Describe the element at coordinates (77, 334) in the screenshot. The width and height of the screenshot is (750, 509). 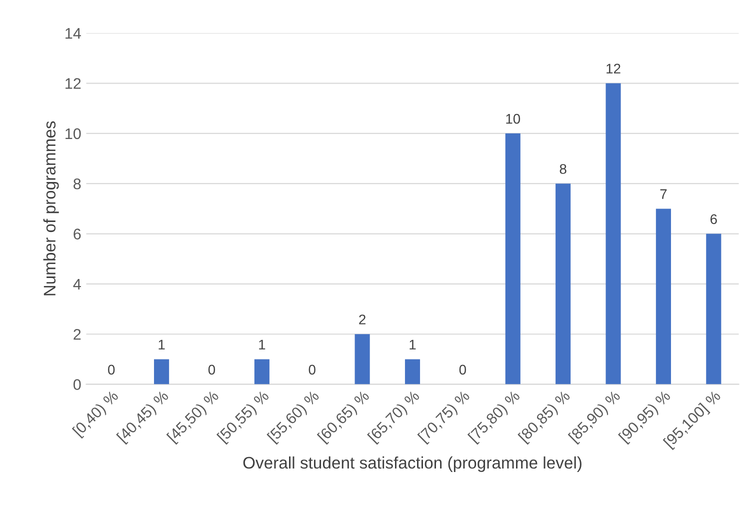
I see `y-tick-label: 2` at that location.